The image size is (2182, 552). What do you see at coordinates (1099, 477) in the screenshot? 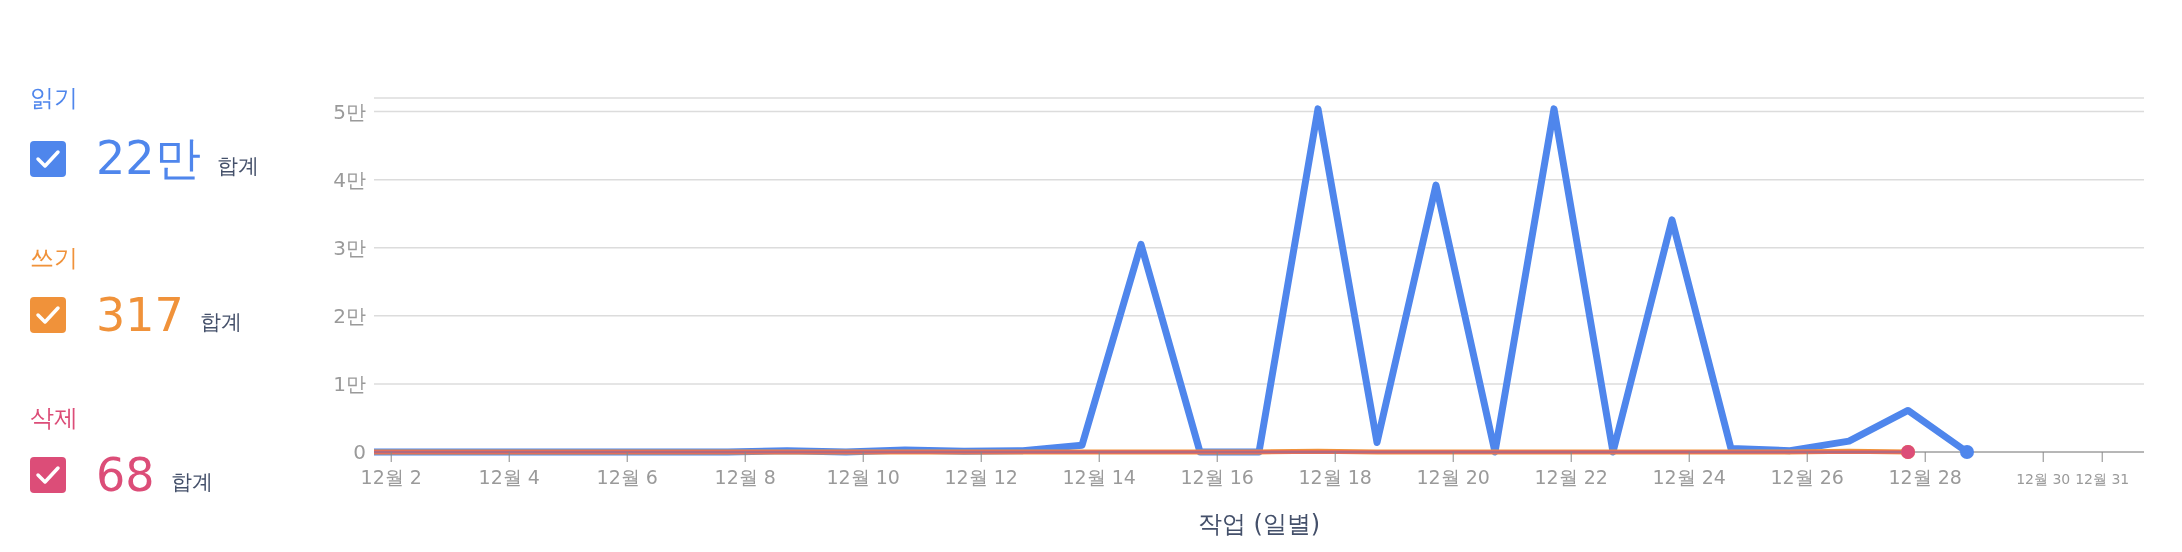
I see `x-tick-label: 12월 14` at bounding box center [1099, 477].